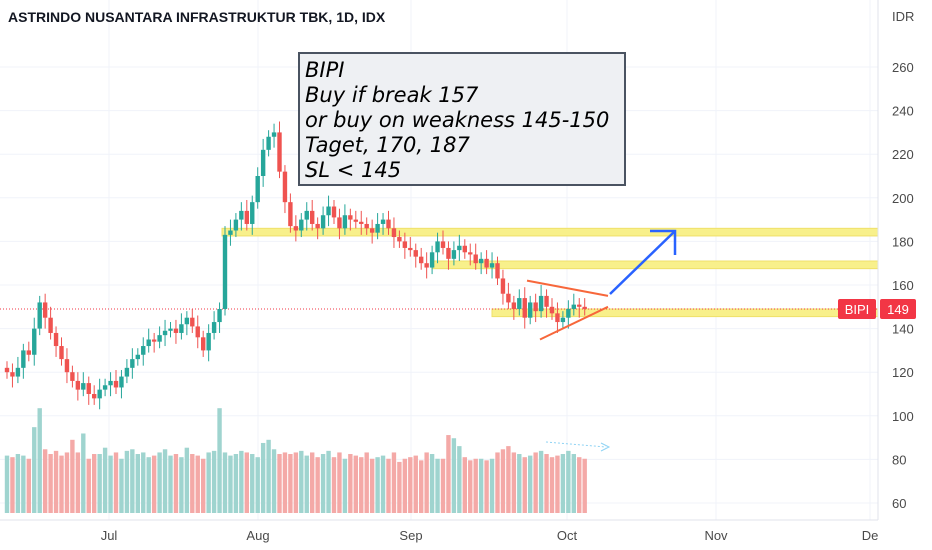  Describe the element at coordinates (567, 288) in the screenshot. I see `triangle-upper-line` at that location.